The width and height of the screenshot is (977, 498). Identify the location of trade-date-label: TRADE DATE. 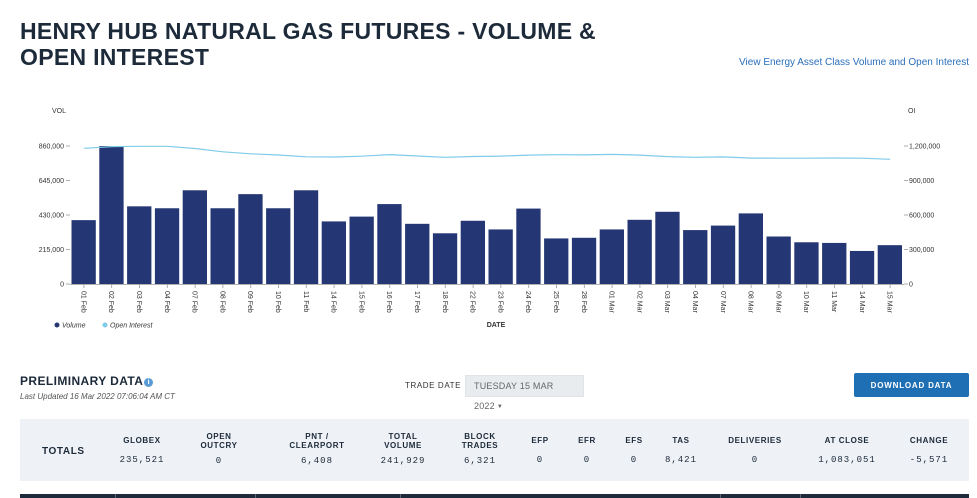
(433, 385).